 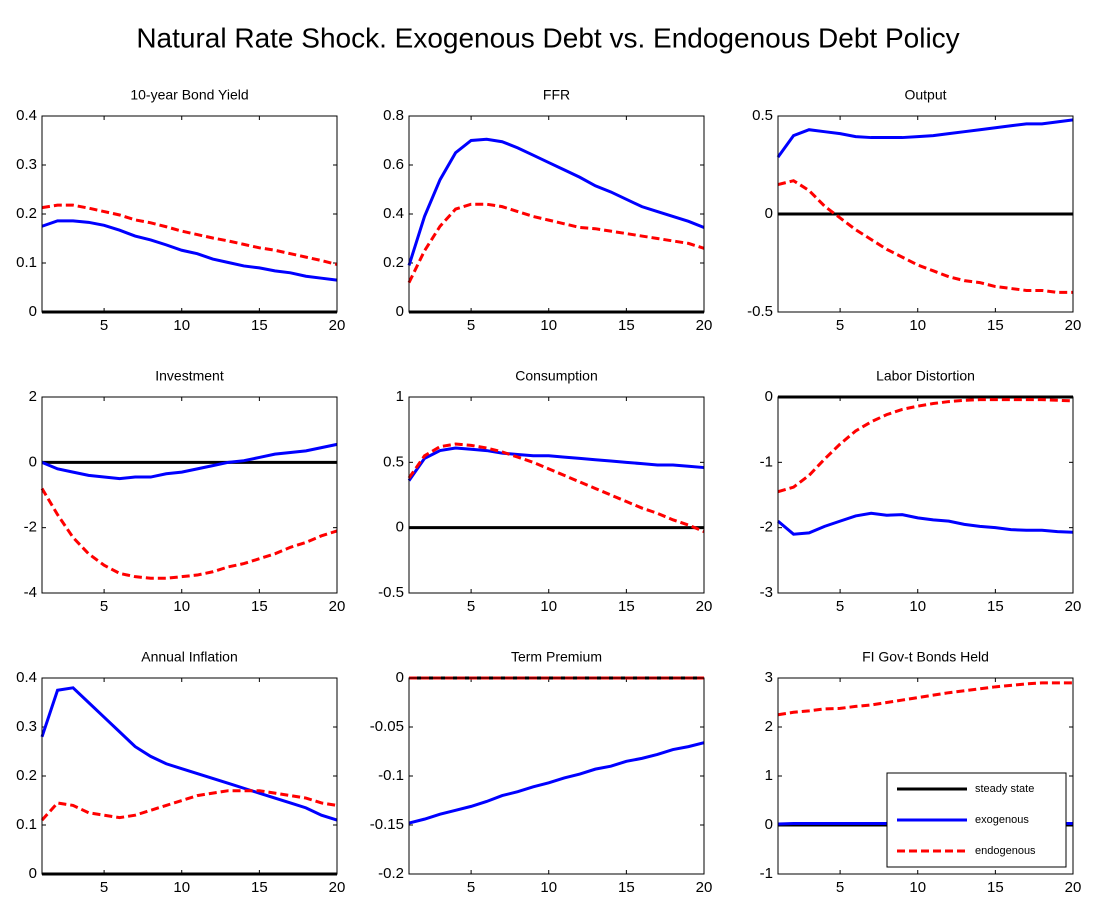 What do you see at coordinates (766, 527) in the screenshot?
I see `y-tick-label: -2` at bounding box center [766, 527].